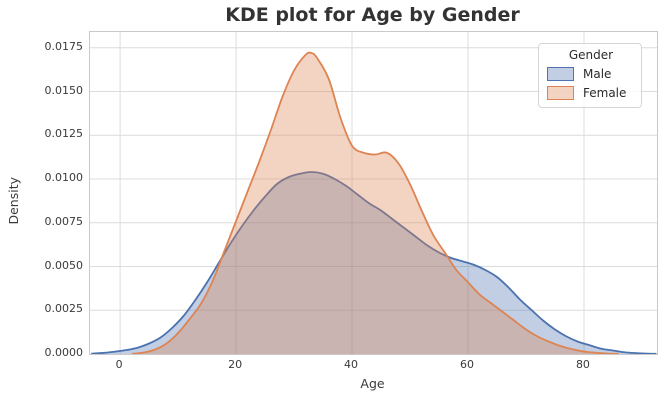 The image size is (666, 413). What do you see at coordinates (64, 221) in the screenshot?
I see `y-tick-label: 0.0075` at bounding box center [64, 221].